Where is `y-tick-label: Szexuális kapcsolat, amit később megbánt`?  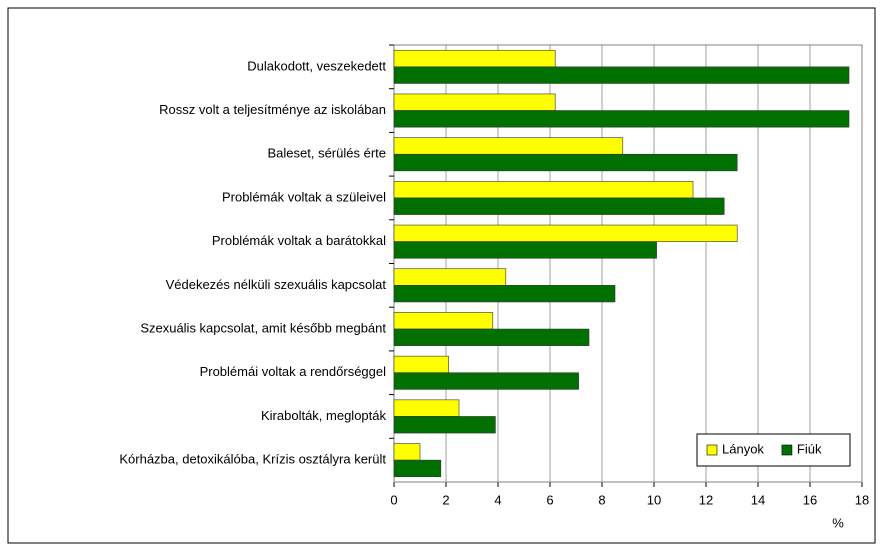 y-tick-label: Szexuális kapcsolat, amit később megbánt is located at coordinates (263, 327).